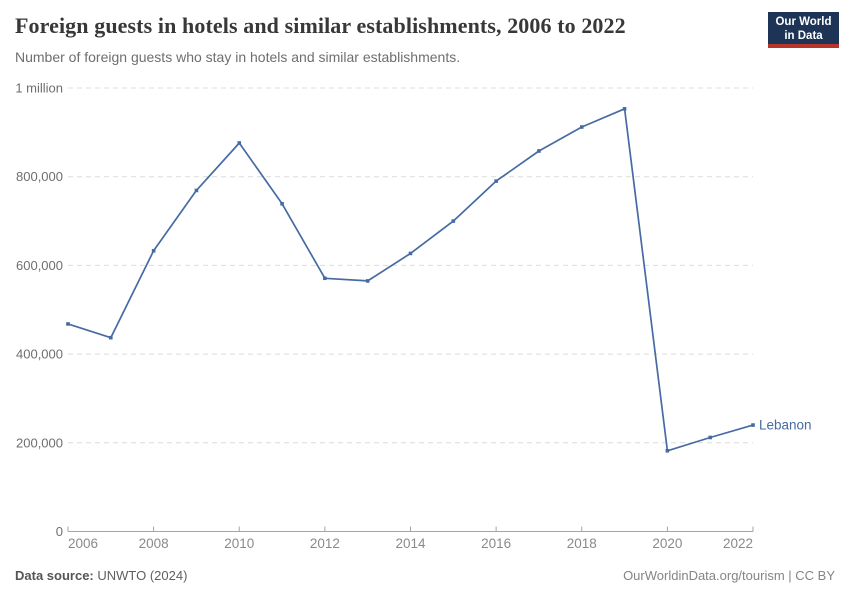 The width and height of the screenshot is (850, 600). What do you see at coordinates (196, 190) in the screenshot?
I see `data-point-2009` at bounding box center [196, 190].